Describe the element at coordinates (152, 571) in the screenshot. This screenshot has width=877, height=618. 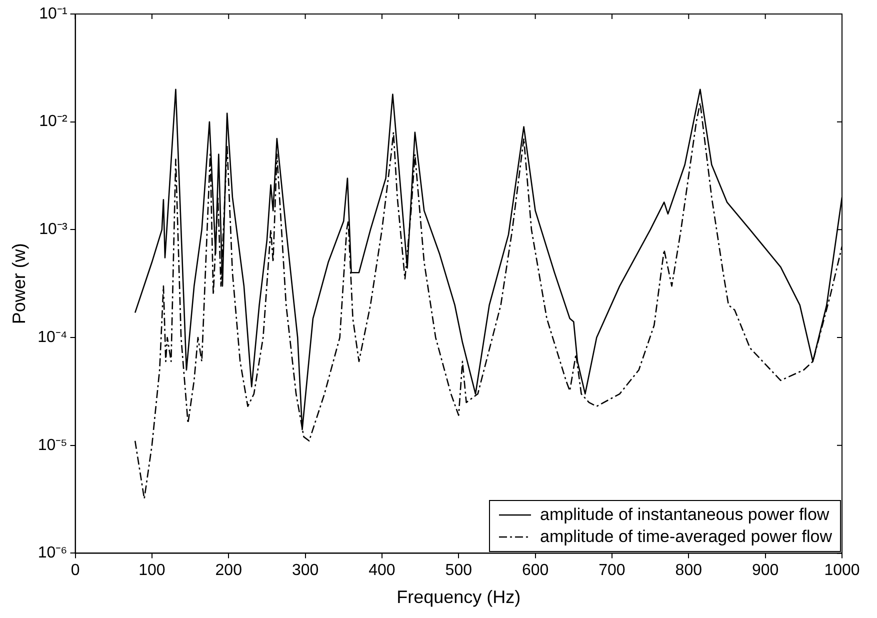
I see `x-tick-label: 100` at that location.